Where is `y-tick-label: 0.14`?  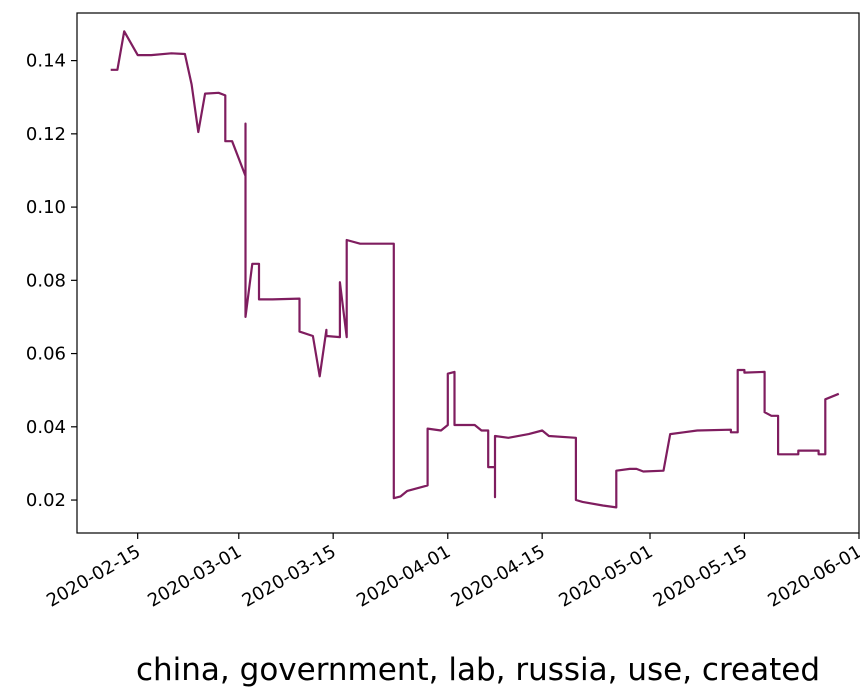
y-tick-label: 0.14 is located at coordinates (46, 61).